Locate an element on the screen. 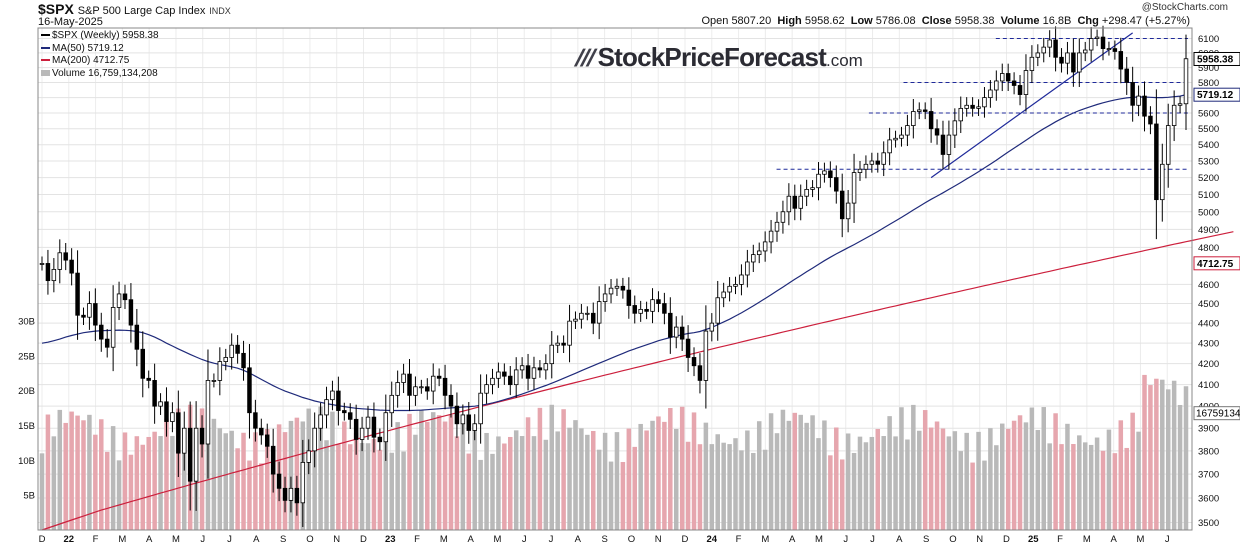  time-tick-label: S is located at coordinates (604, 539).